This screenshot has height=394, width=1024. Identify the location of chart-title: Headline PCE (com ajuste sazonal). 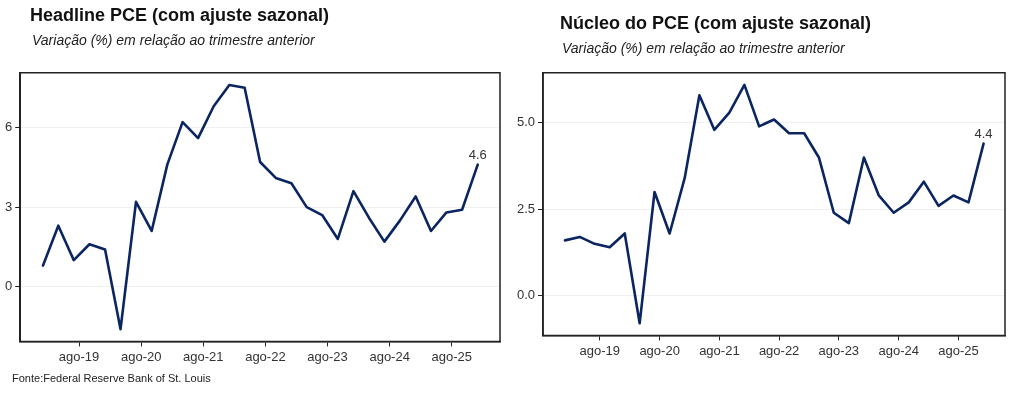
(180, 15).